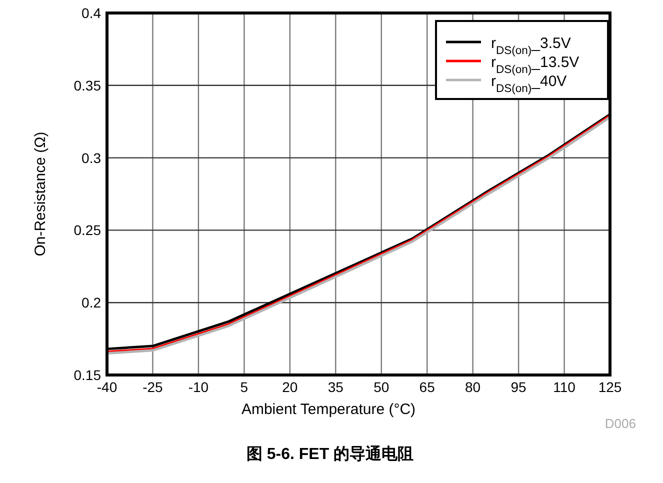 Image resolution: width=663 pixels, height=483 pixels. Describe the element at coordinates (427, 387) in the screenshot. I see `x-tick-label: 65` at that location.